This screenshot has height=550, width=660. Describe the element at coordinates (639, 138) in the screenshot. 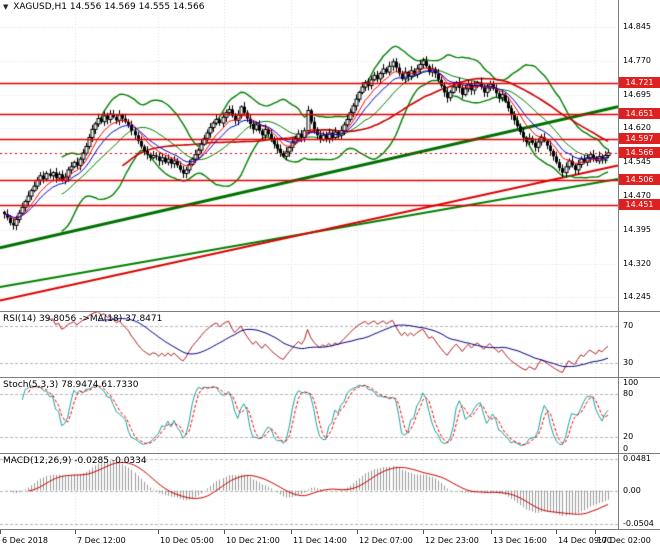

I see `level-price-tag: 14.597` at that location.